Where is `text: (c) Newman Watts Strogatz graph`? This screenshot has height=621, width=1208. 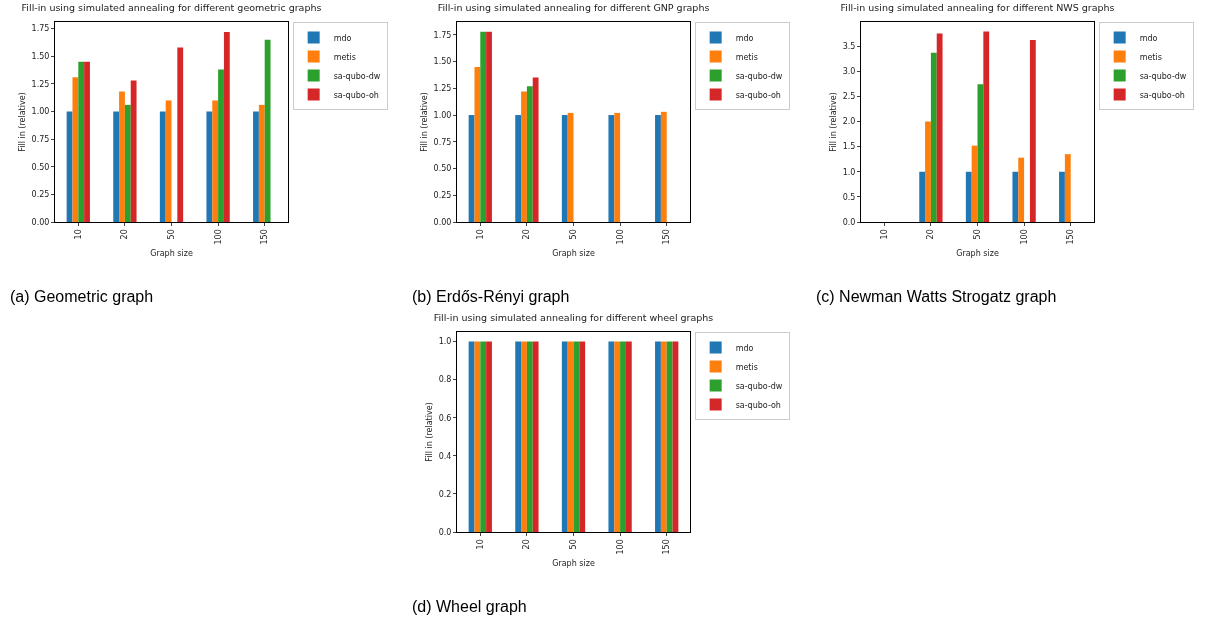
text: (c) Newman Watts Strogatz graph is located at coordinates (936, 296).